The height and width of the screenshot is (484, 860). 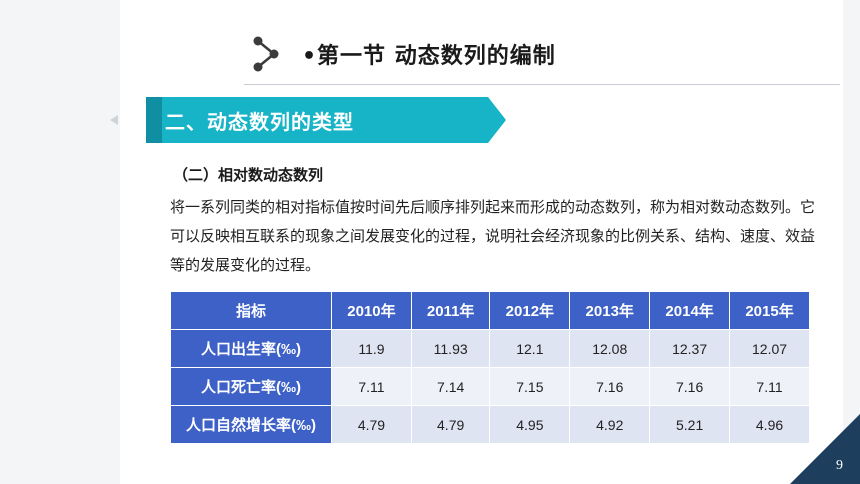 What do you see at coordinates (610, 424) in the screenshot?
I see `table-cell: 4.92` at bounding box center [610, 424].